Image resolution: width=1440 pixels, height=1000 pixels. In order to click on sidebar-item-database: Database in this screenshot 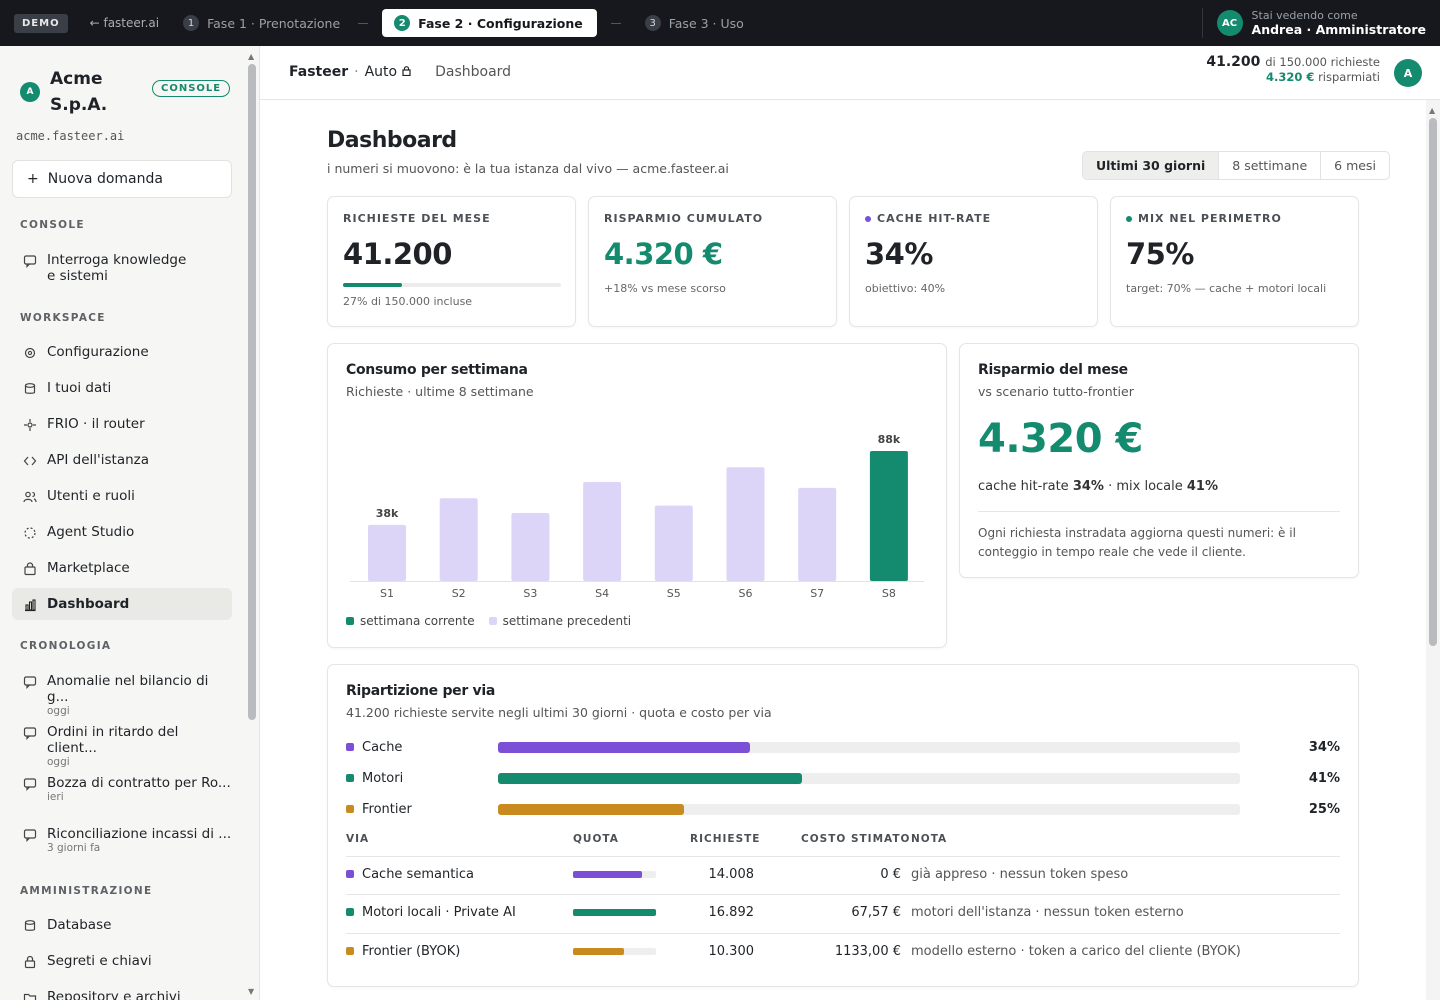, I will do `click(122, 925)`.